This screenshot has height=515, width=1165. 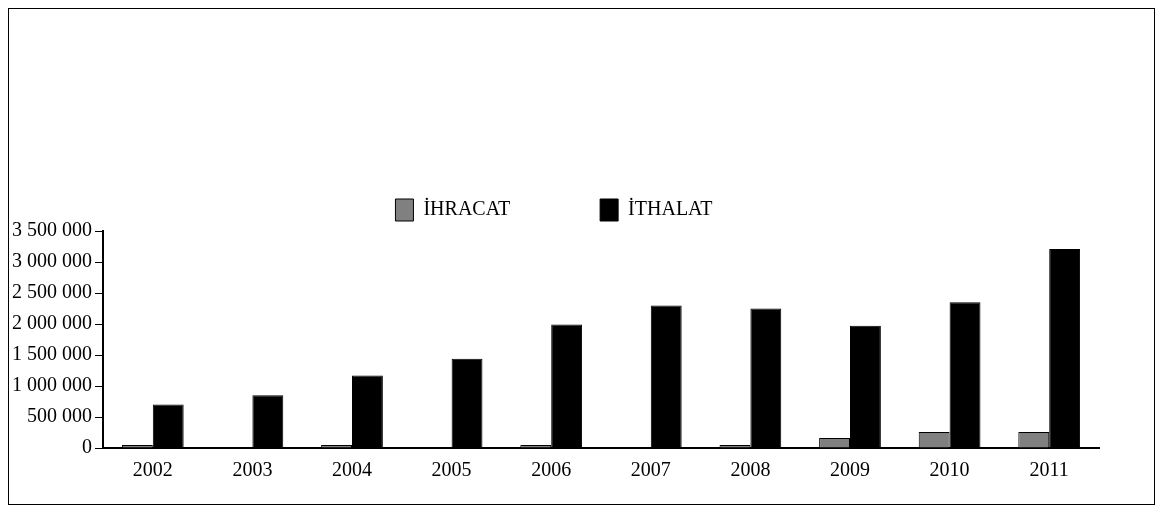 I want to click on x-tick-label: 2004, so click(x=352, y=469).